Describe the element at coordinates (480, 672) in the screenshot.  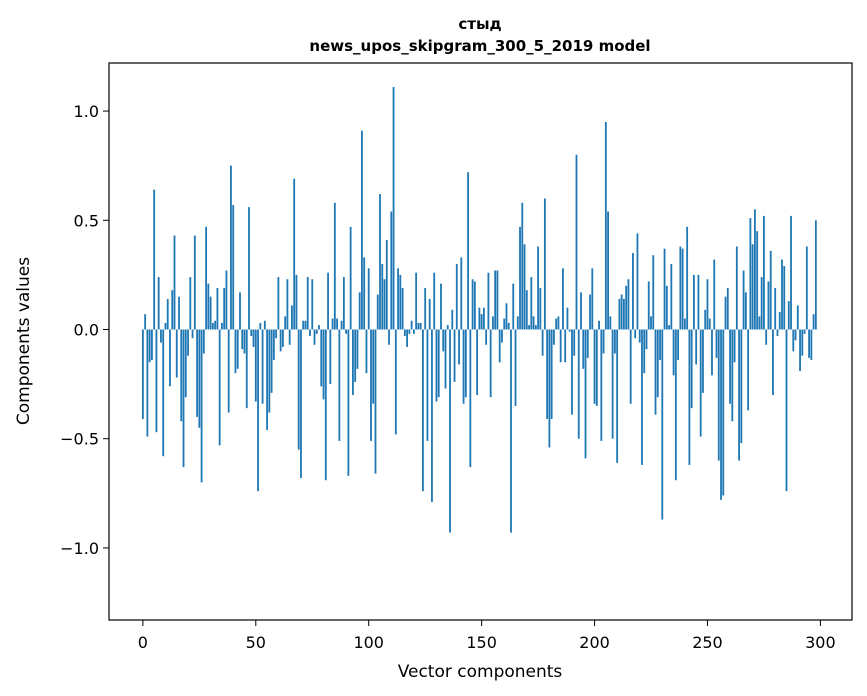
I see `x-axis-label: Vector components` at that location.